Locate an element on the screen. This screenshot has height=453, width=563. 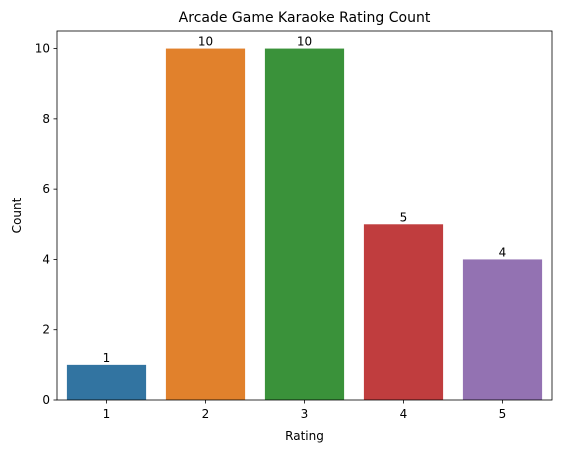
data-label-rating-5: 4 is located at coordinates (503, 252).